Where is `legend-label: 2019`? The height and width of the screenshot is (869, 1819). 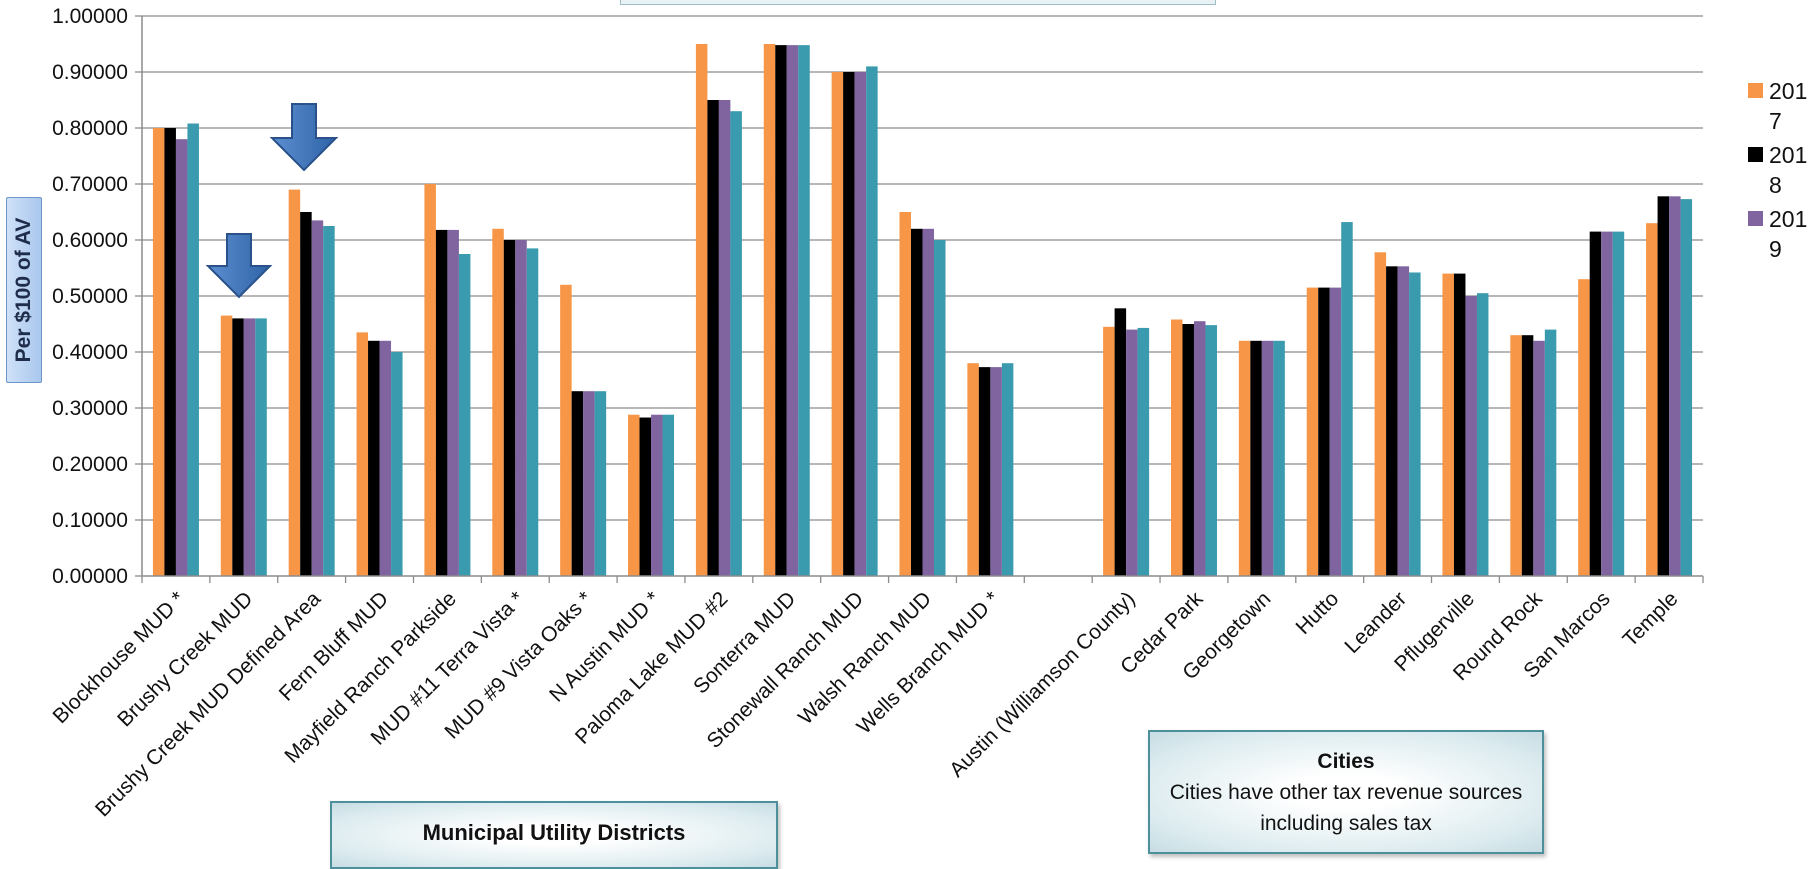
legend-label: 2019 is located at coordinates (1788, 234).